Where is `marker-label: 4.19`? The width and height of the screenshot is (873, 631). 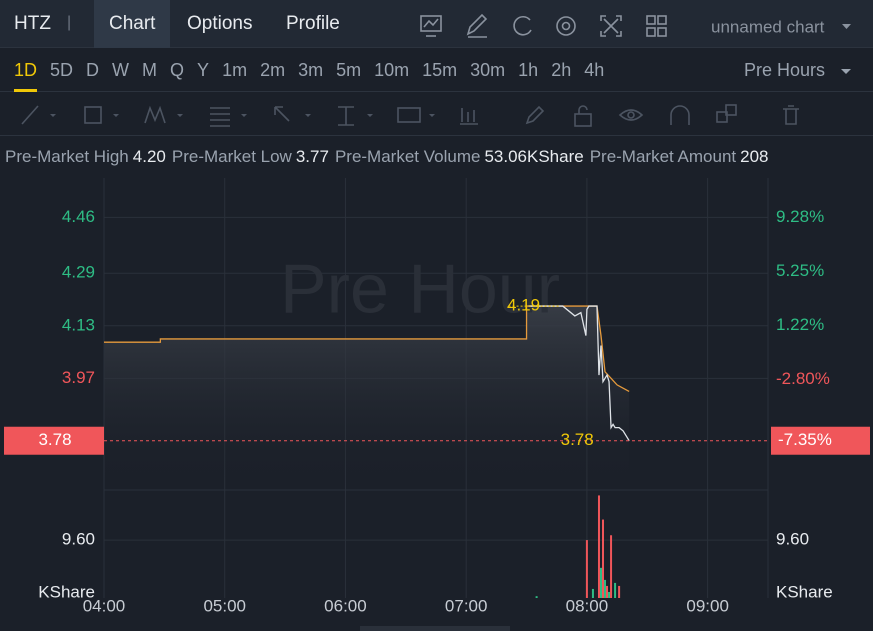
marker-label: 4.19 is located at coordinates (523, 305).